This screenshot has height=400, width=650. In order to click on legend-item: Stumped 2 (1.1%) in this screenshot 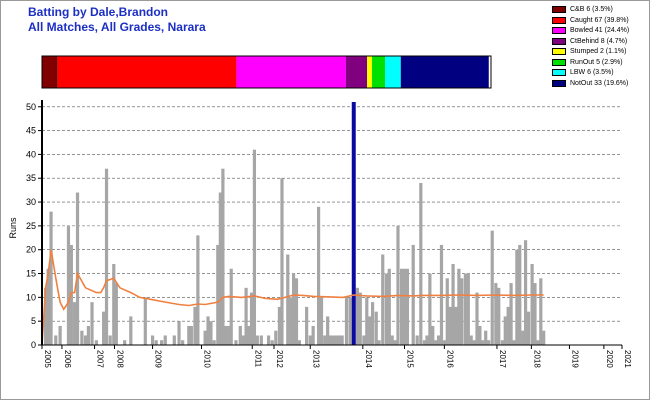, I will do `click(600, 52)`.